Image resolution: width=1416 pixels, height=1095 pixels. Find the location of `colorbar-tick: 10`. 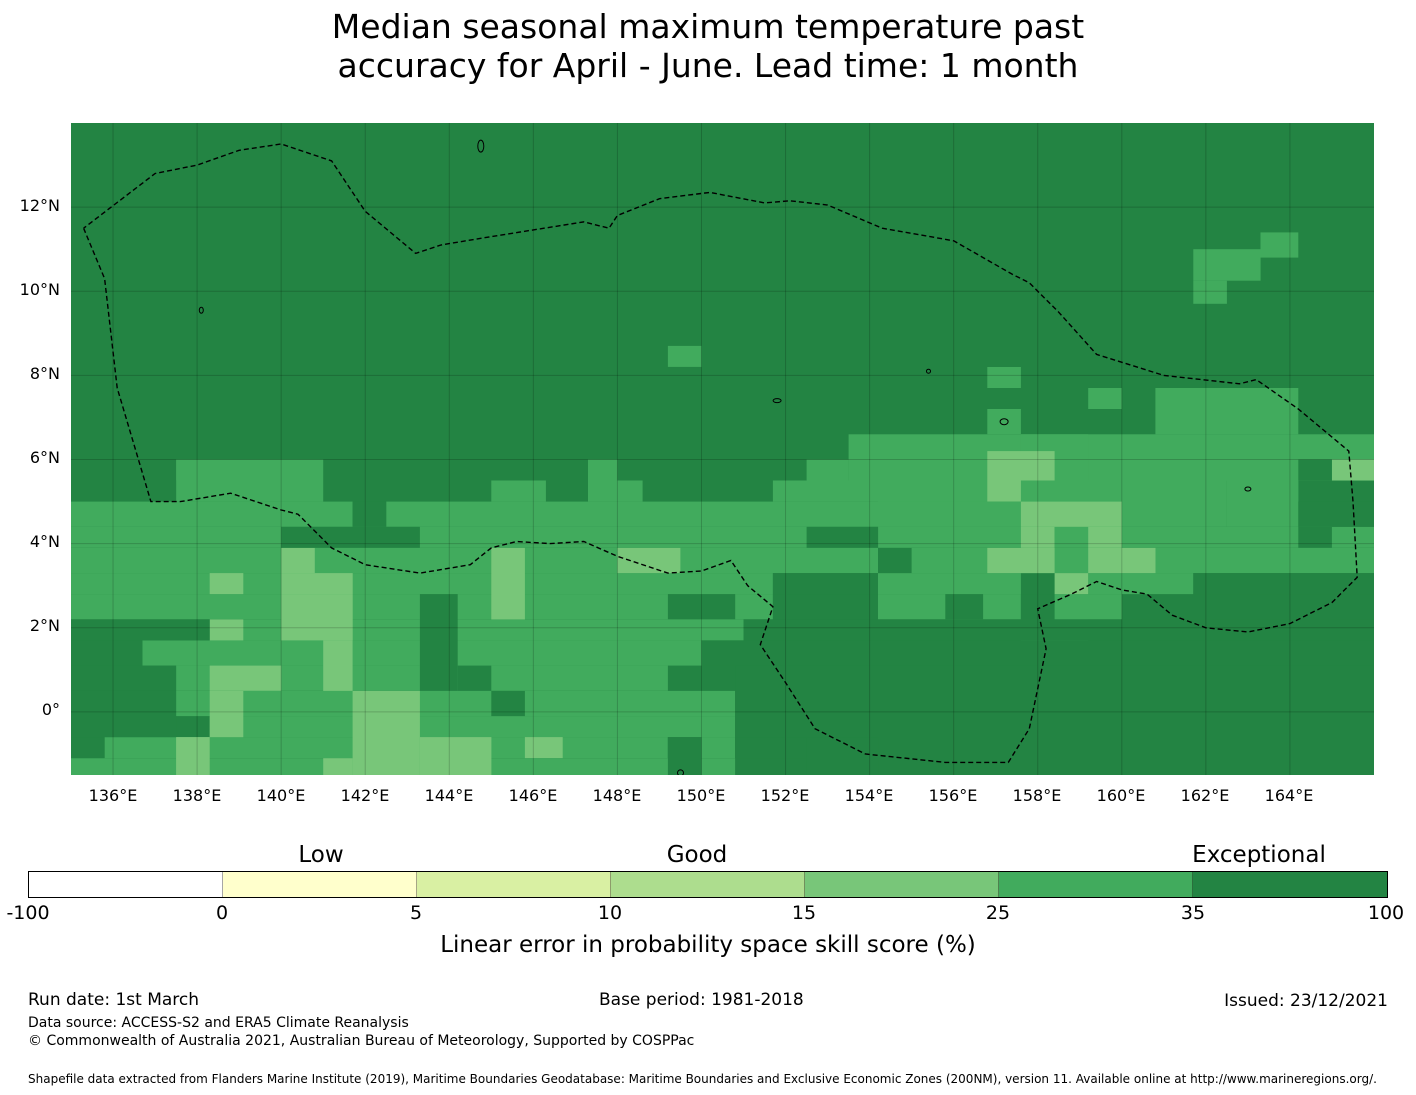

colorbar-tick: 10 is located at coordinates (610, 913).